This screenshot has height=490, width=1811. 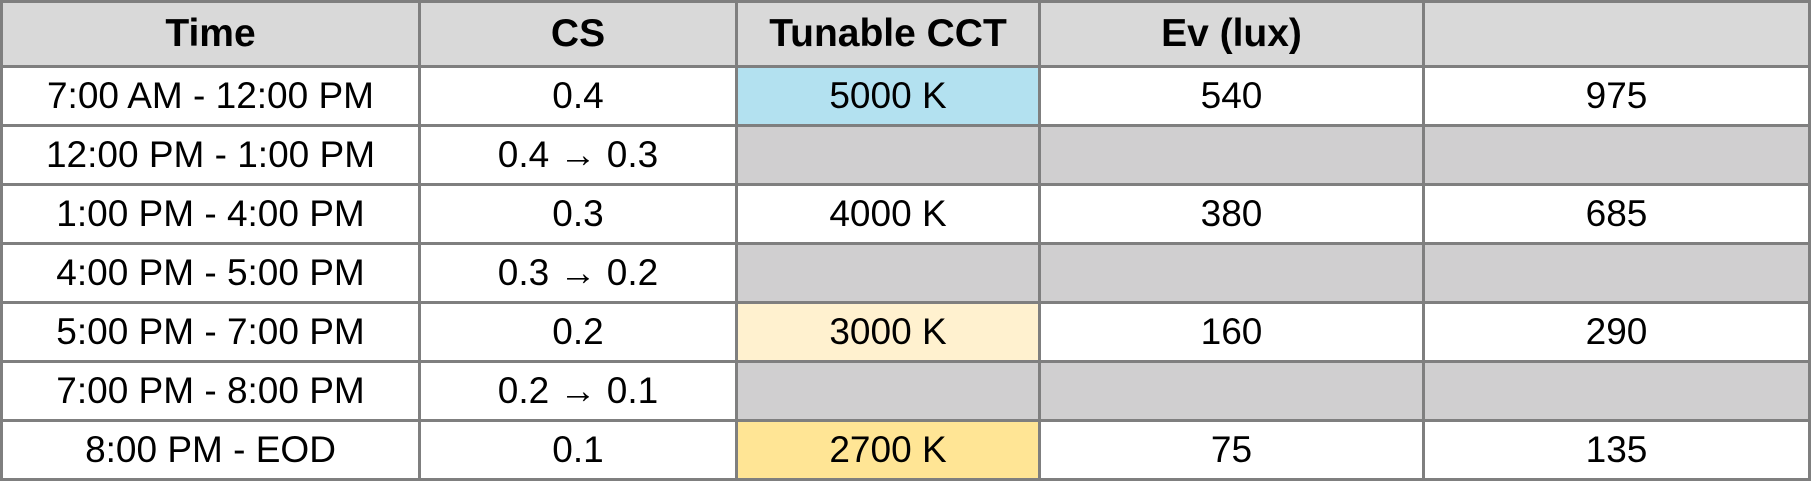 I want to click on cct-cell: 3000 K, so click(x=888, y=332).